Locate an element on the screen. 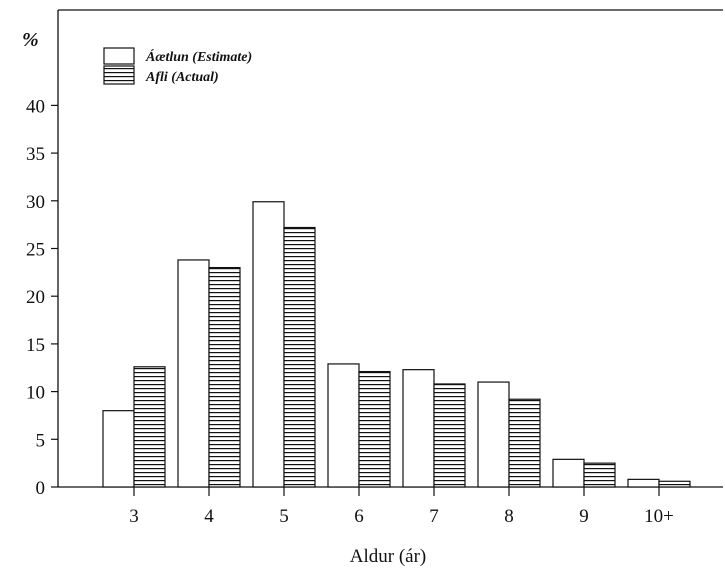 The image size is (725, 575). y-tick-label: 25 is located at coordinates (35, 250).